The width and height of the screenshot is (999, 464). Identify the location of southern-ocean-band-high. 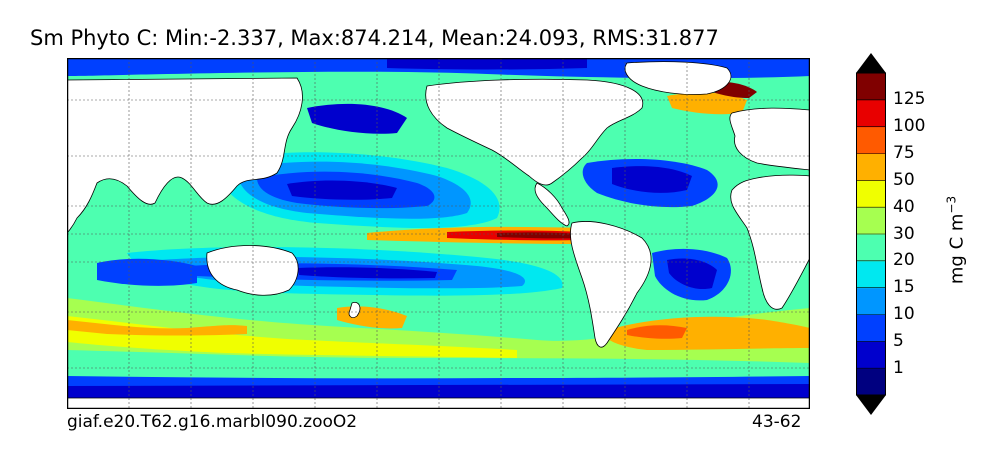
(292, 337).